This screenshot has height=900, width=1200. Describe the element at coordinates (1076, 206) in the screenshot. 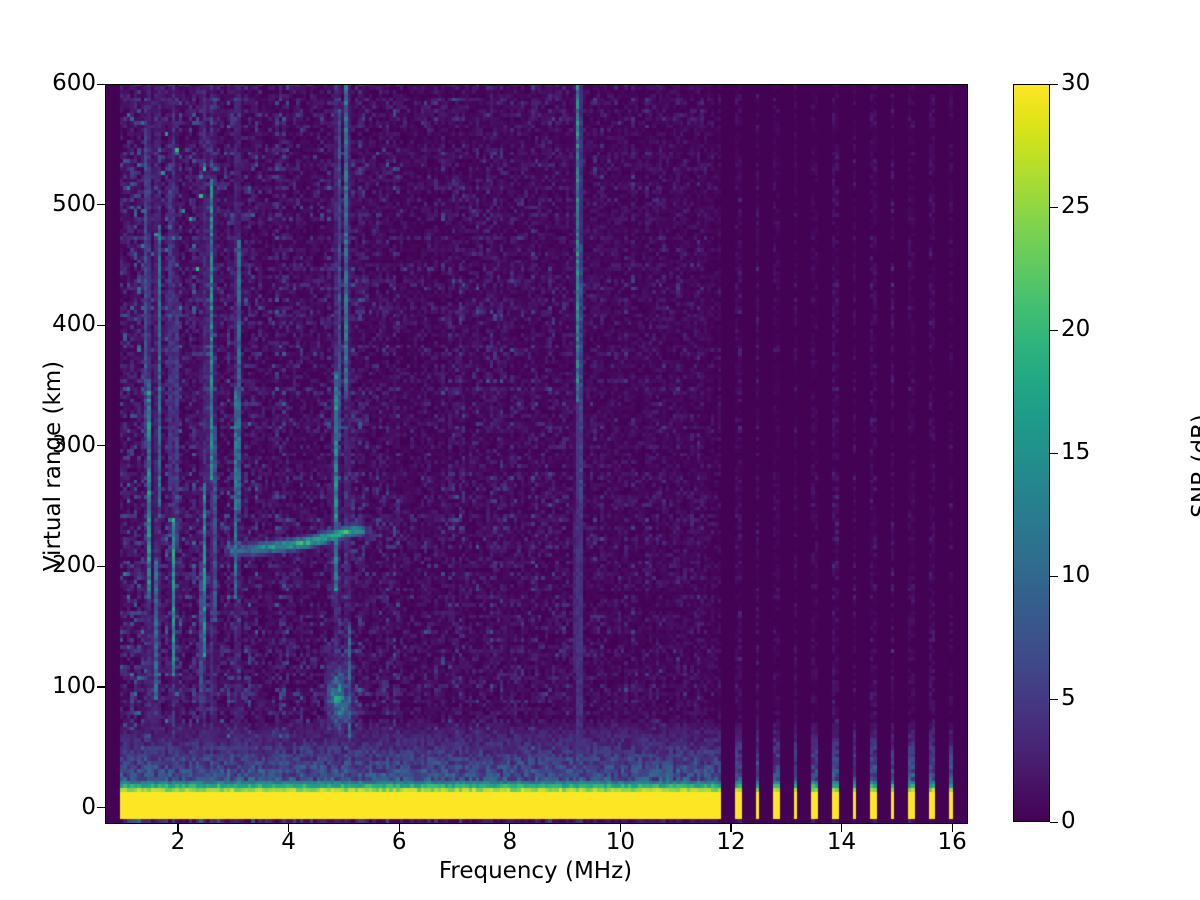

I see `colorbar-tick-label: 25` at that location.